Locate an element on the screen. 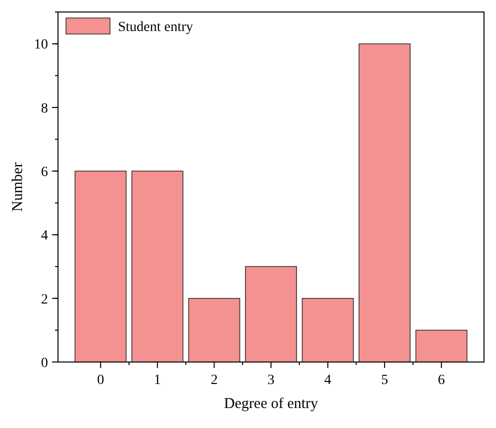  y-tick-label: 8 is located at coordinates (44, 108).